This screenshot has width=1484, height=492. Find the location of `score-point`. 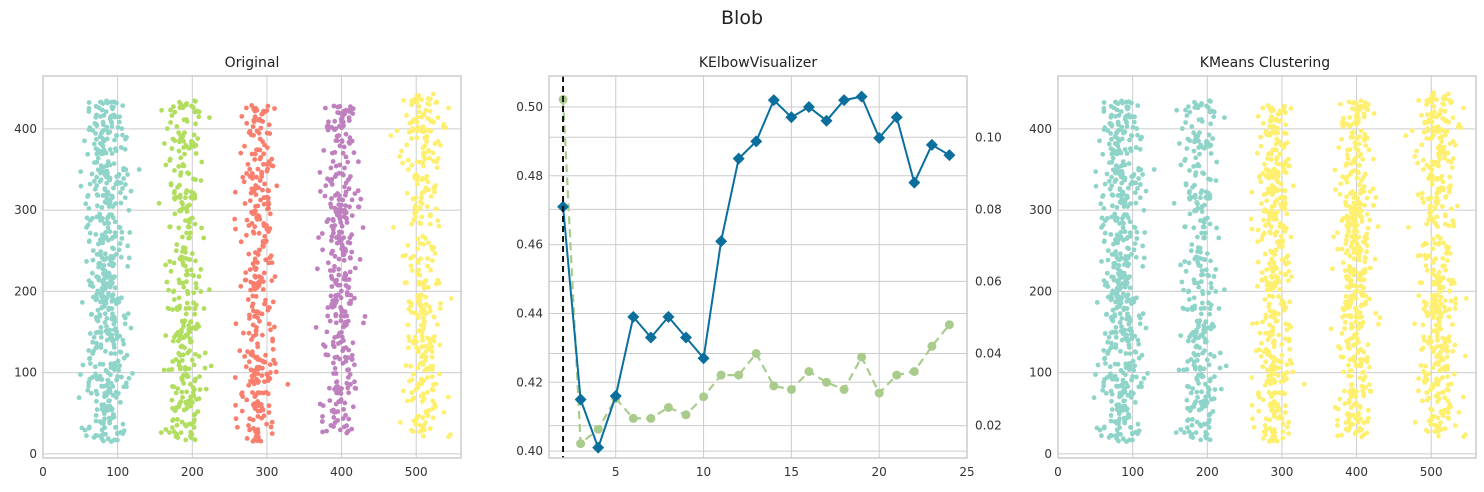

score-point is located at coordinates (791, 117).